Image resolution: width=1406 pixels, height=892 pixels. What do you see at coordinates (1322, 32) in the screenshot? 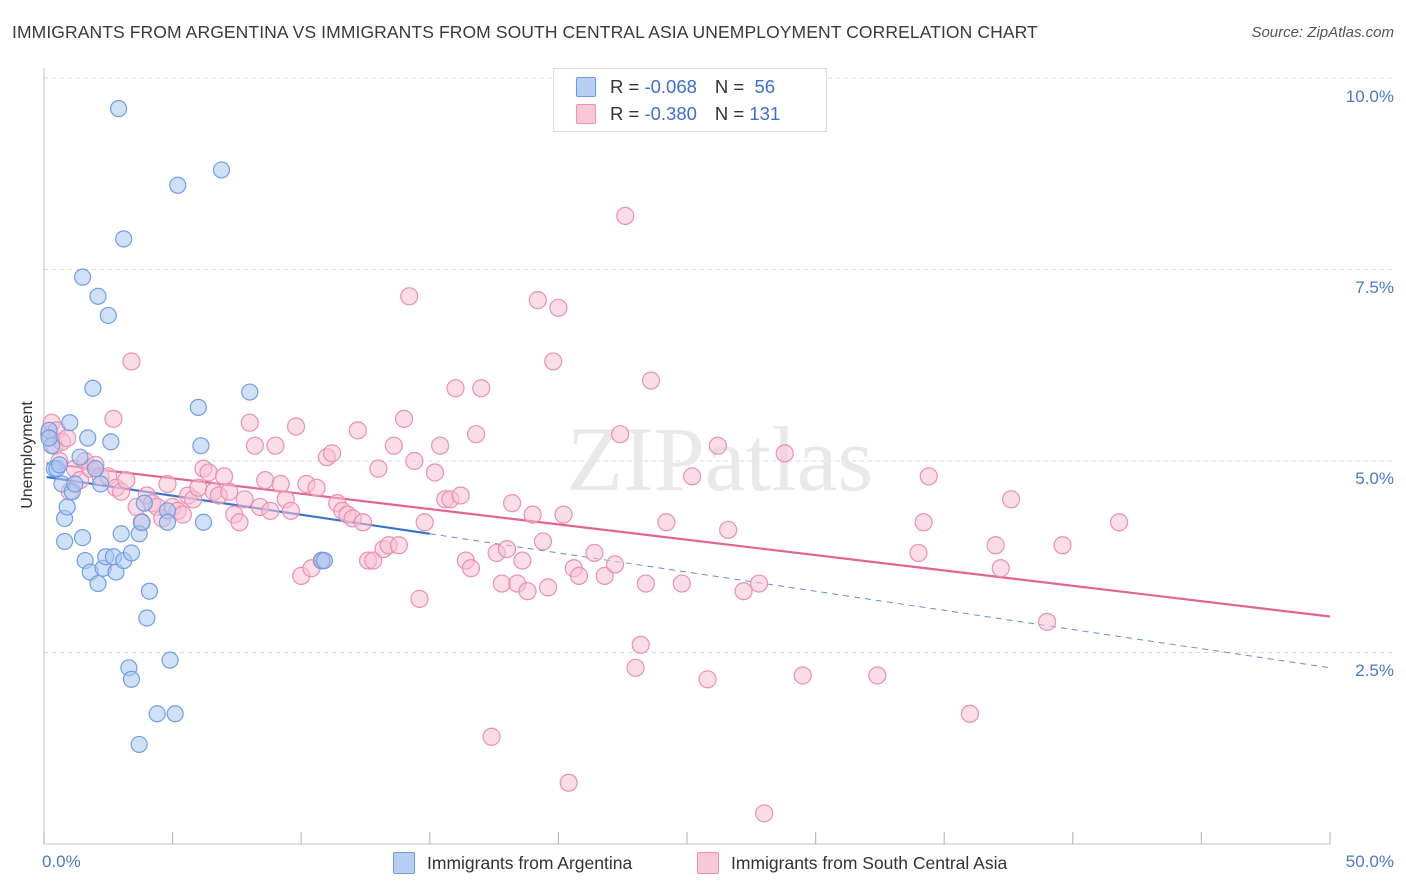
I see `source-credit: Source: ZipAtlas.com` at bounding box center [1322, 32].